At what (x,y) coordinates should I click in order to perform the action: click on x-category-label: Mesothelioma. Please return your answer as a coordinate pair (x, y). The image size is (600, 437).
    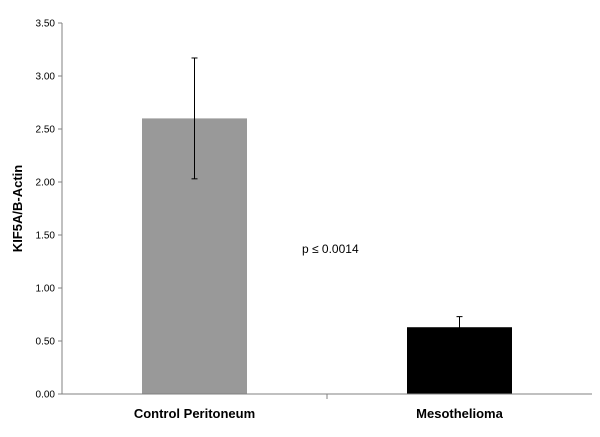
    Looking at the image, I should click on (459, 413).